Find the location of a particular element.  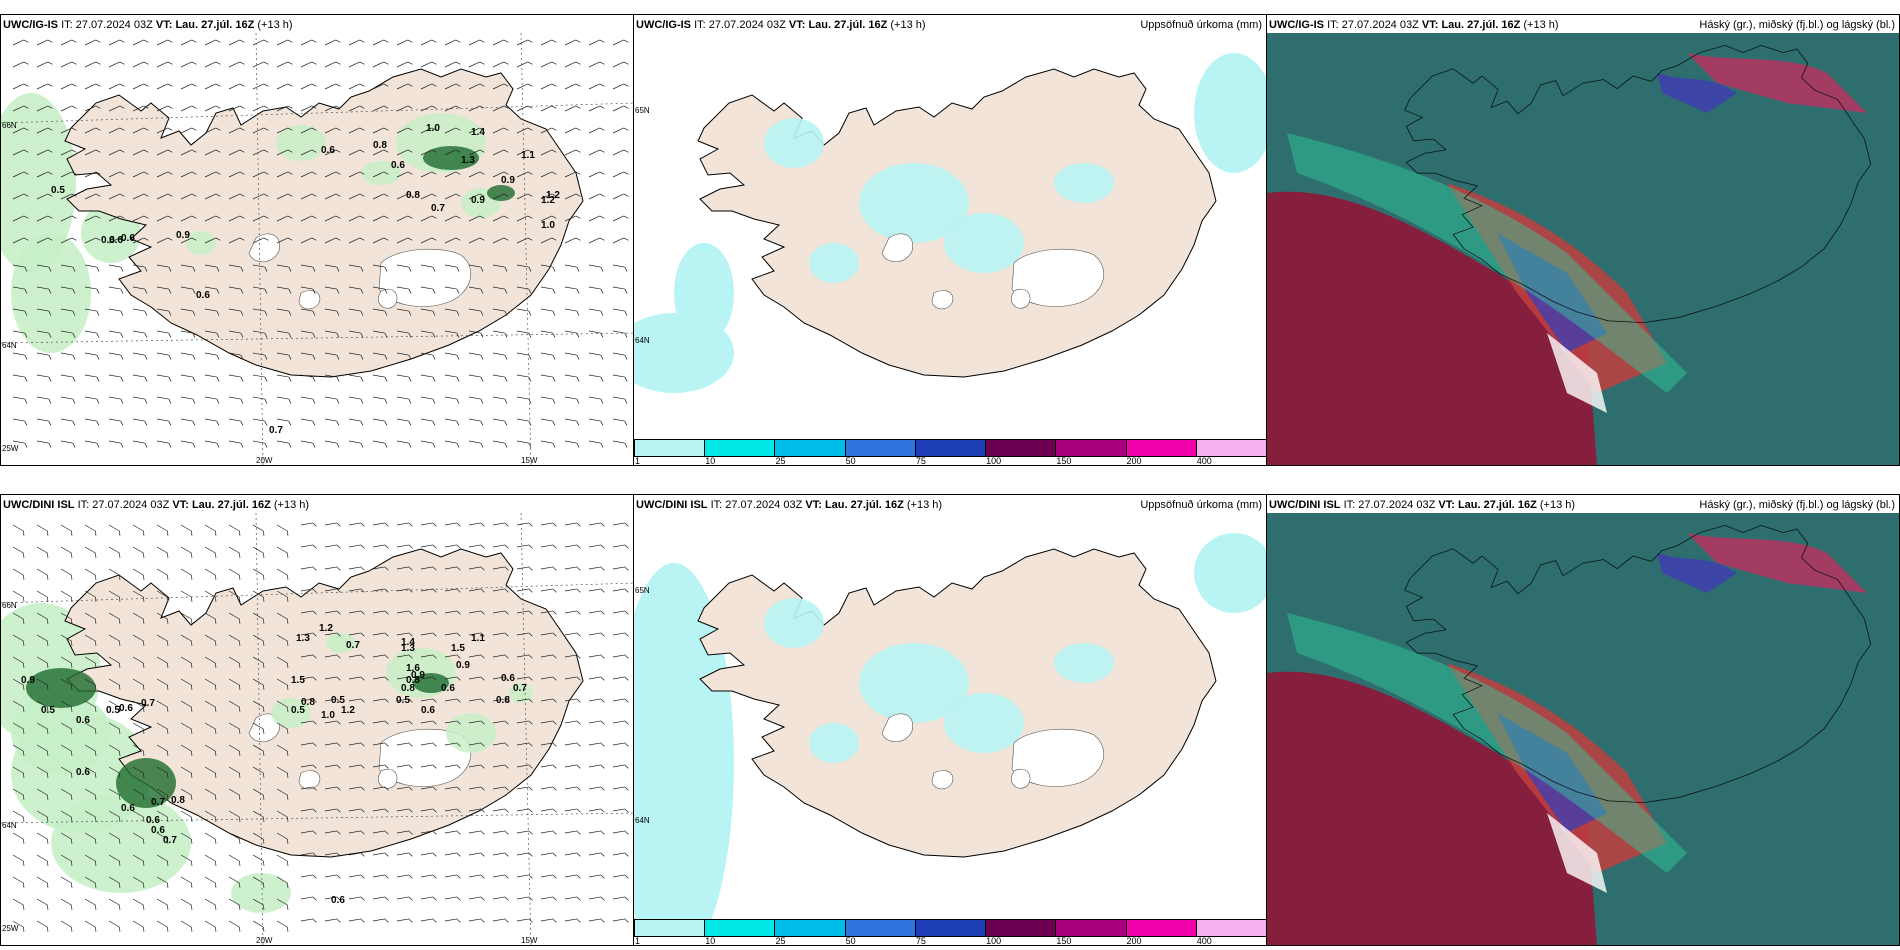

colorbar-tick-label: 10 is located at coordinates (710, 941).